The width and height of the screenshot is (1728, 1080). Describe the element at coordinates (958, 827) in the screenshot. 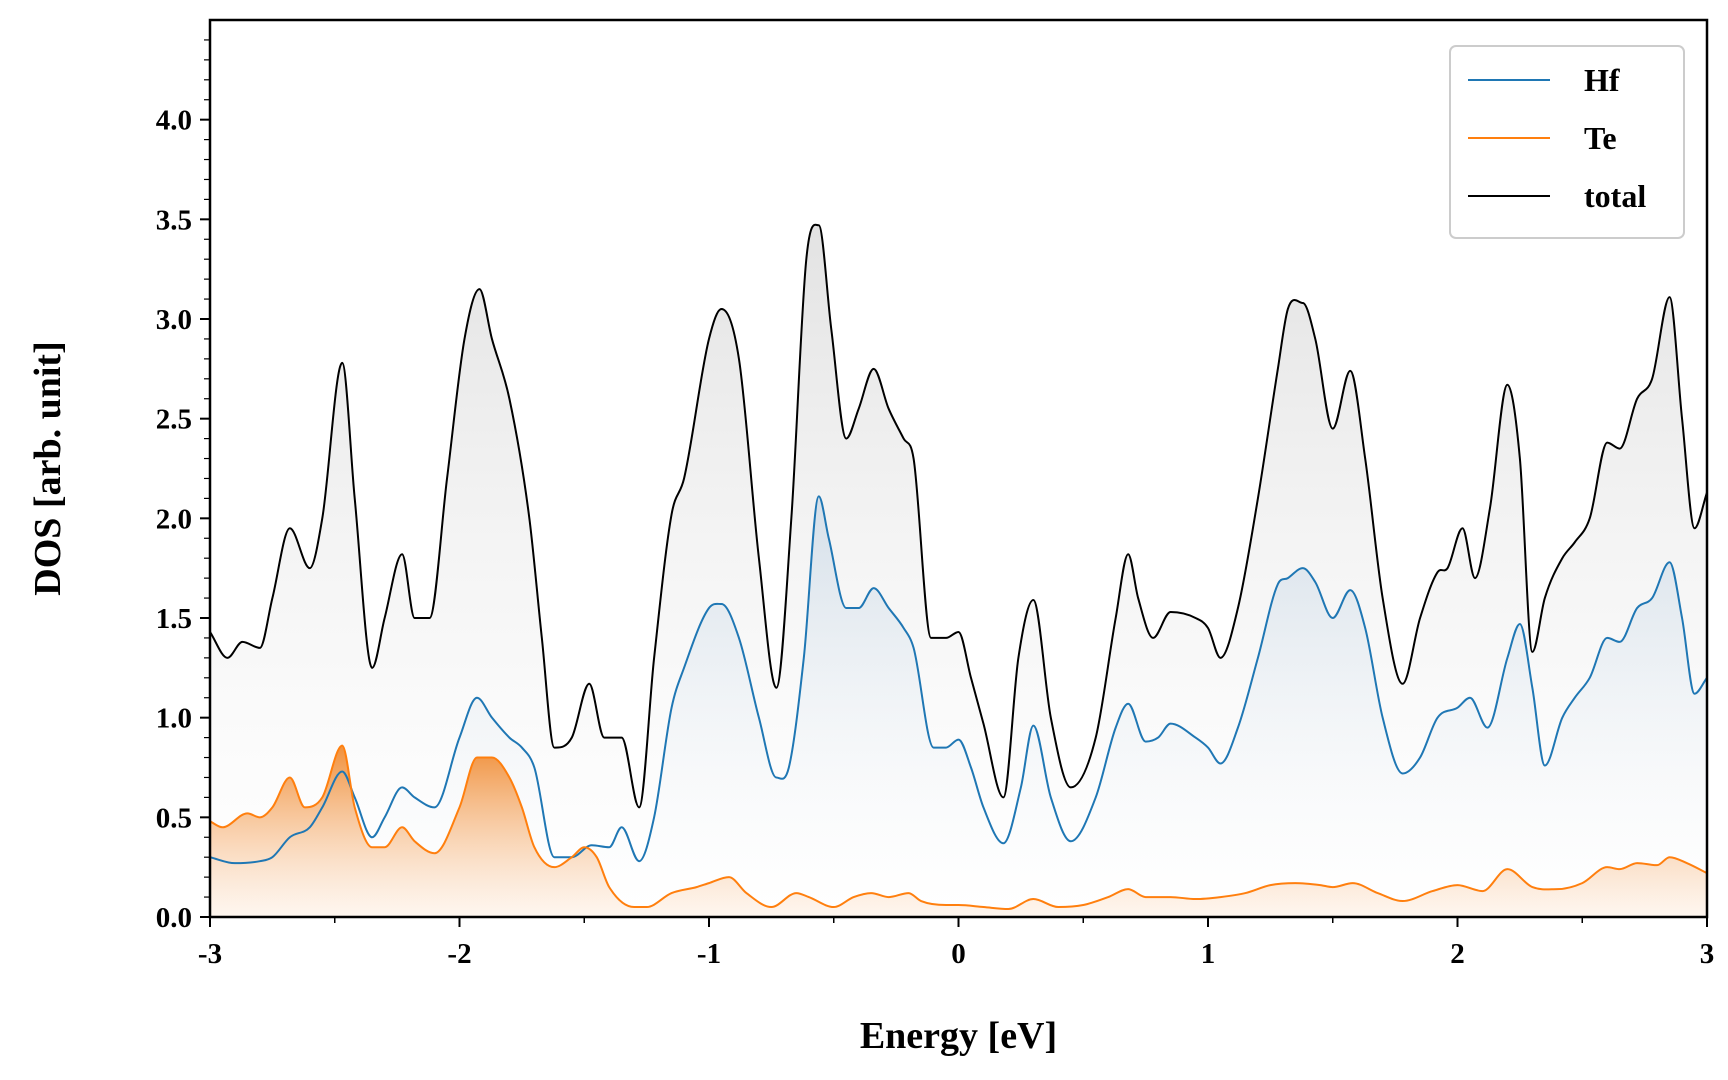

I see `line-te` at that location.